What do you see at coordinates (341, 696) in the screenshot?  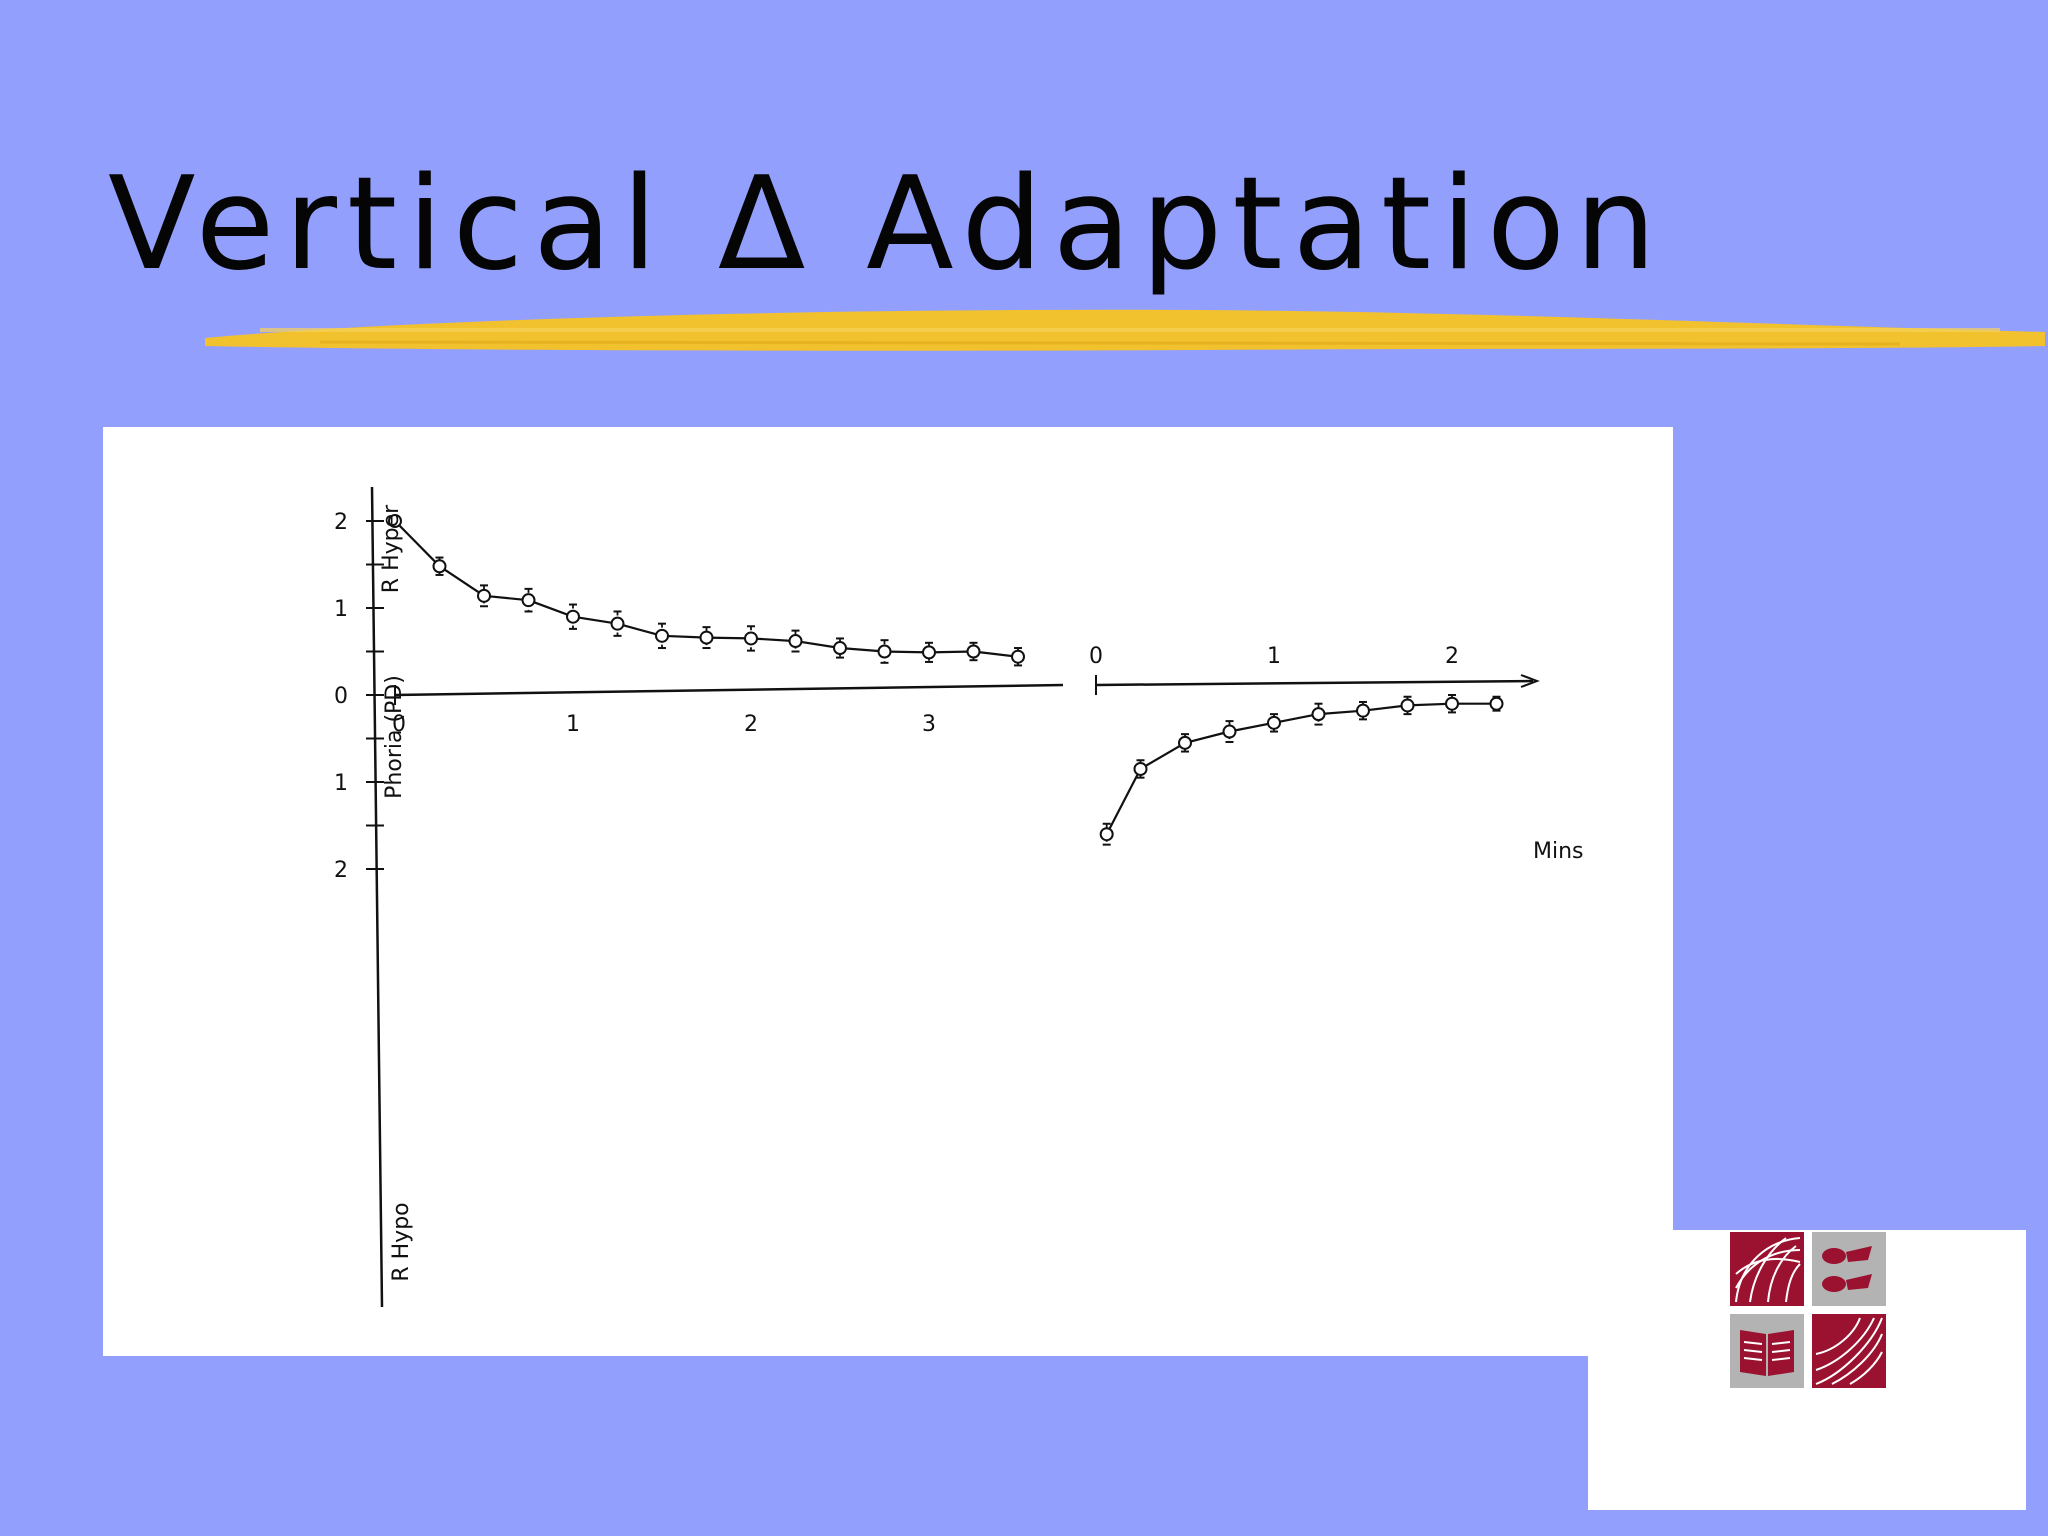 I see `y-tick-label: 0` at bounding box center [341, 696].